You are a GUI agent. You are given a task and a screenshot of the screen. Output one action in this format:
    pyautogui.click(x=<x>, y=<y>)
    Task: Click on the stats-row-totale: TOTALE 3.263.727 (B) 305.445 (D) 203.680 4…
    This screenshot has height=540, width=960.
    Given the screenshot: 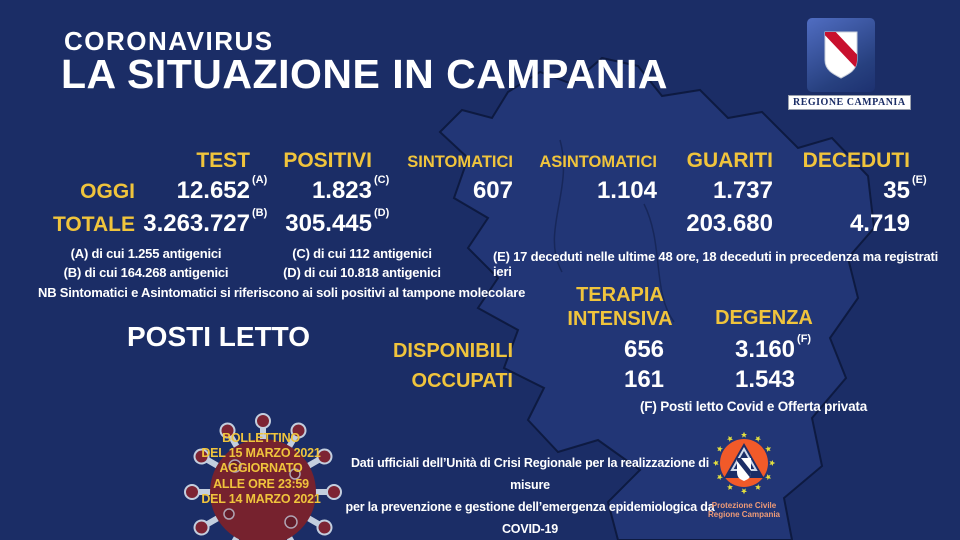 What is the action you would take?
    pyautogui.click(x=455, y=222)
    